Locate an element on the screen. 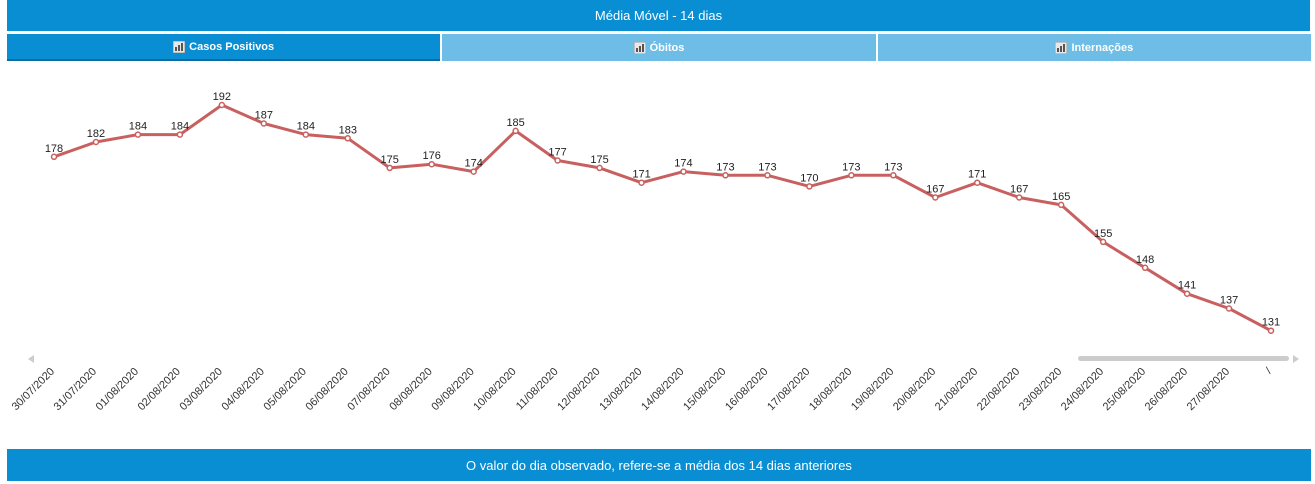 This screenshot has height=484, width=1315. tab-label: Óbitos is located at coordinates (667, 47).